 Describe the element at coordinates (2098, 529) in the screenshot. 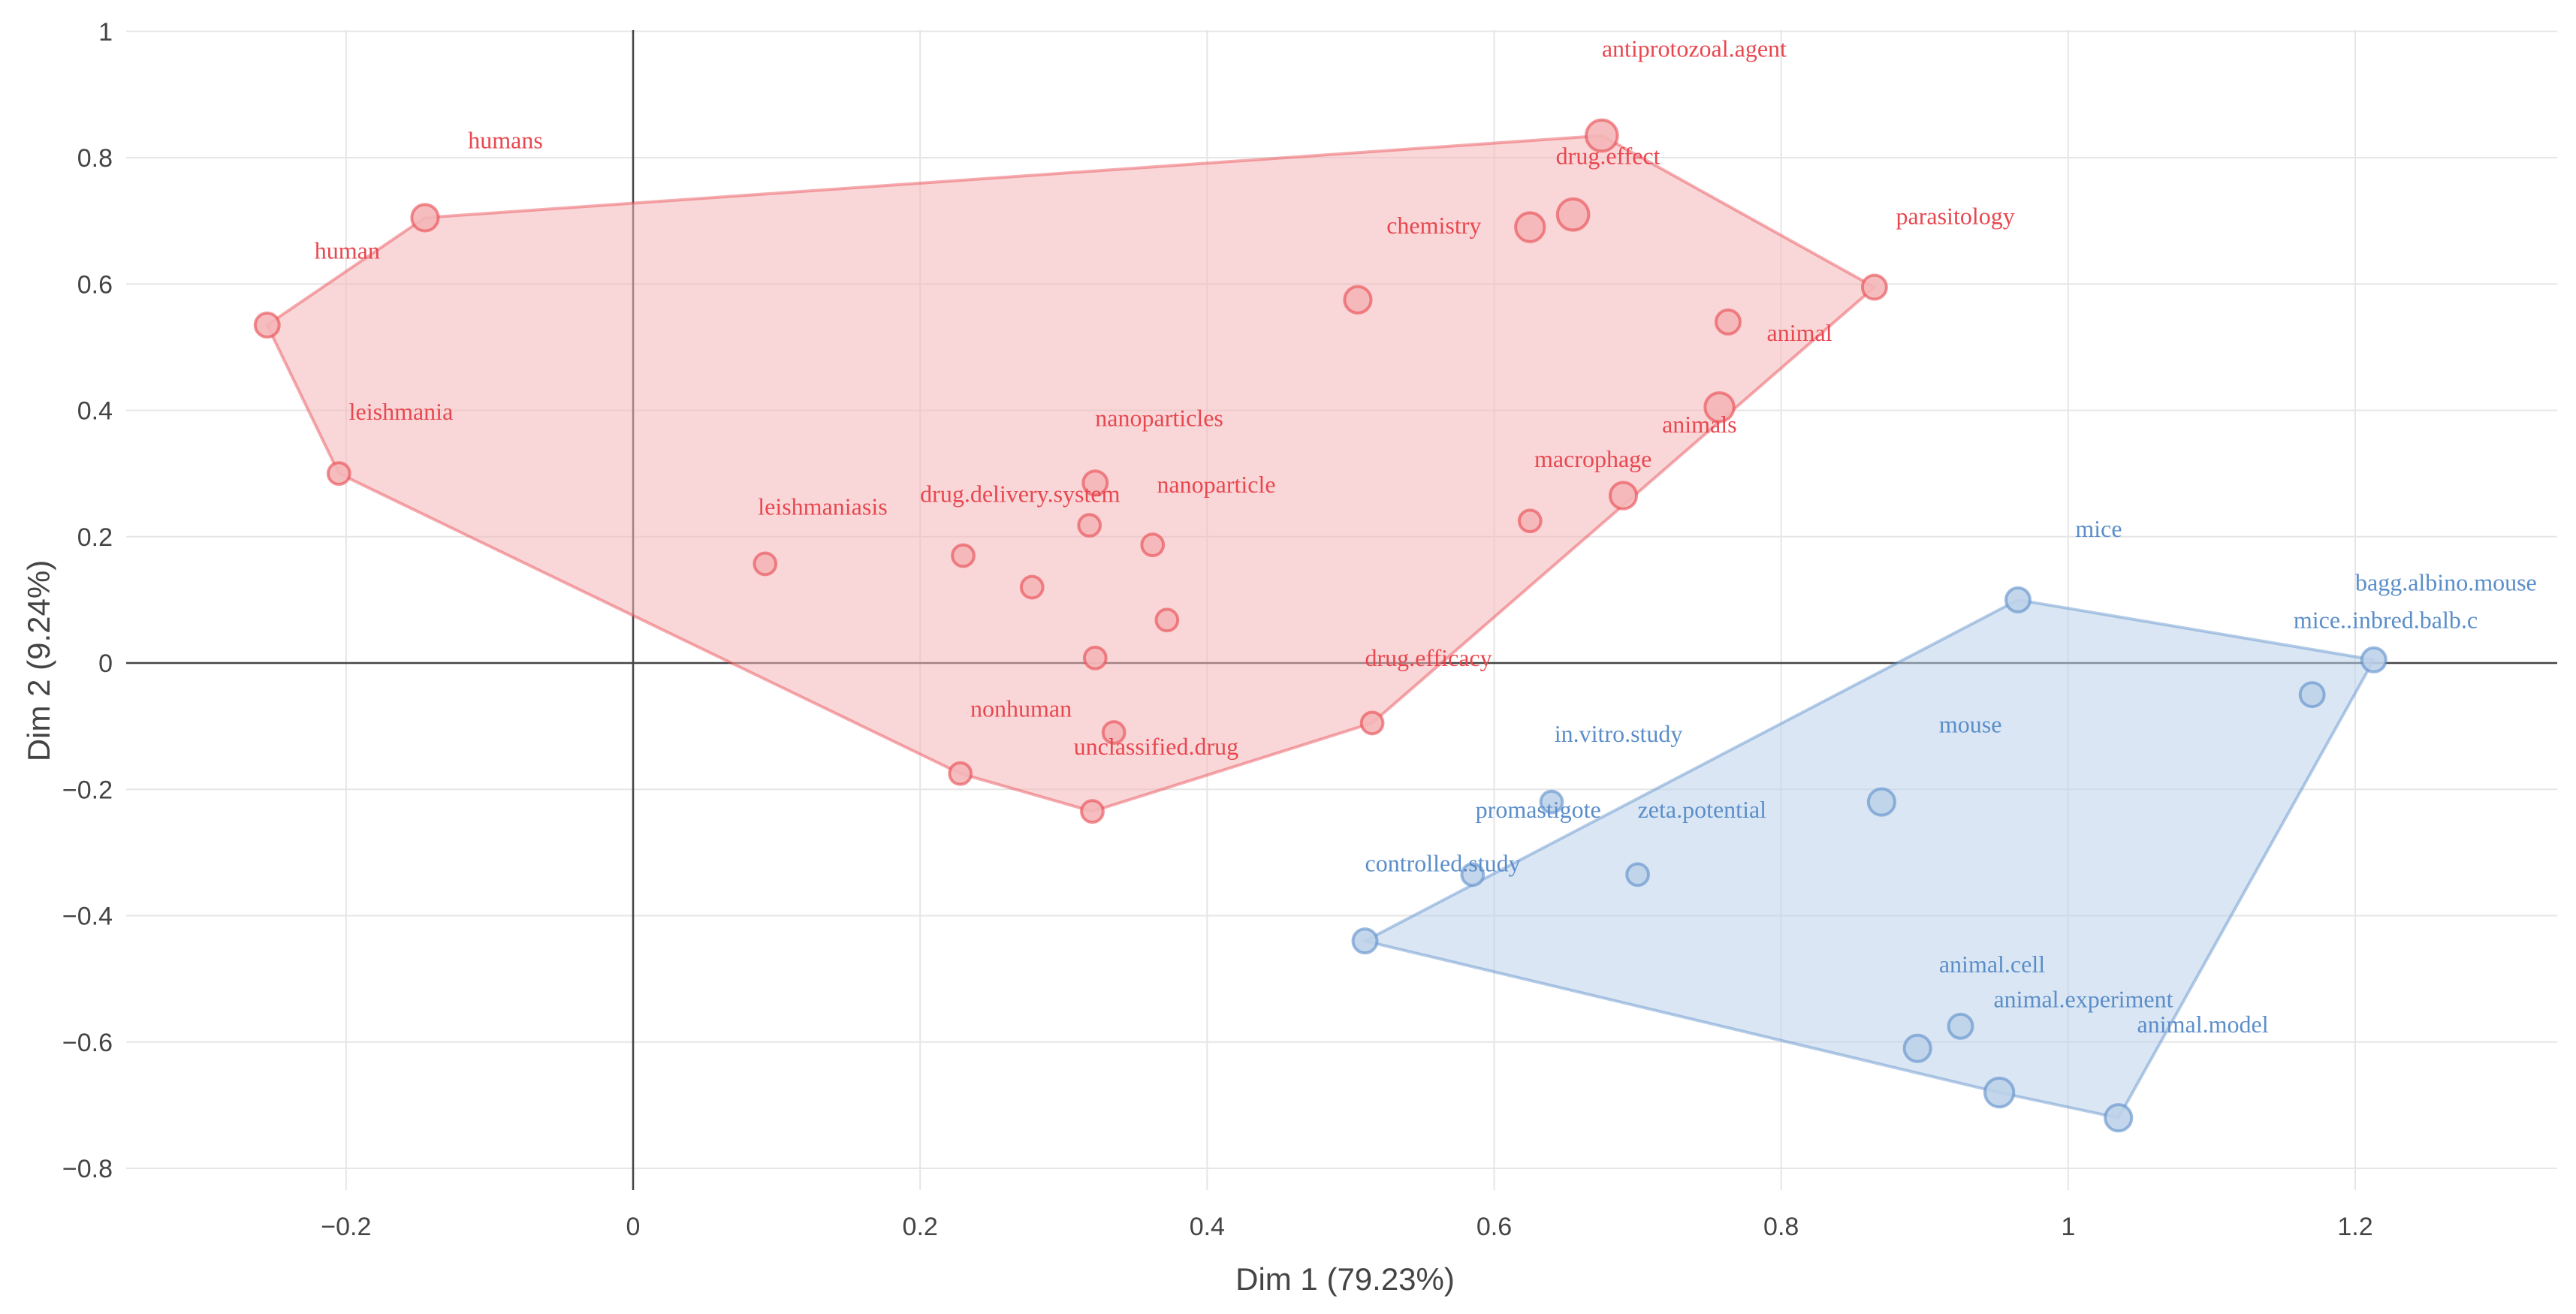

I see `point-label: mice` at that location.